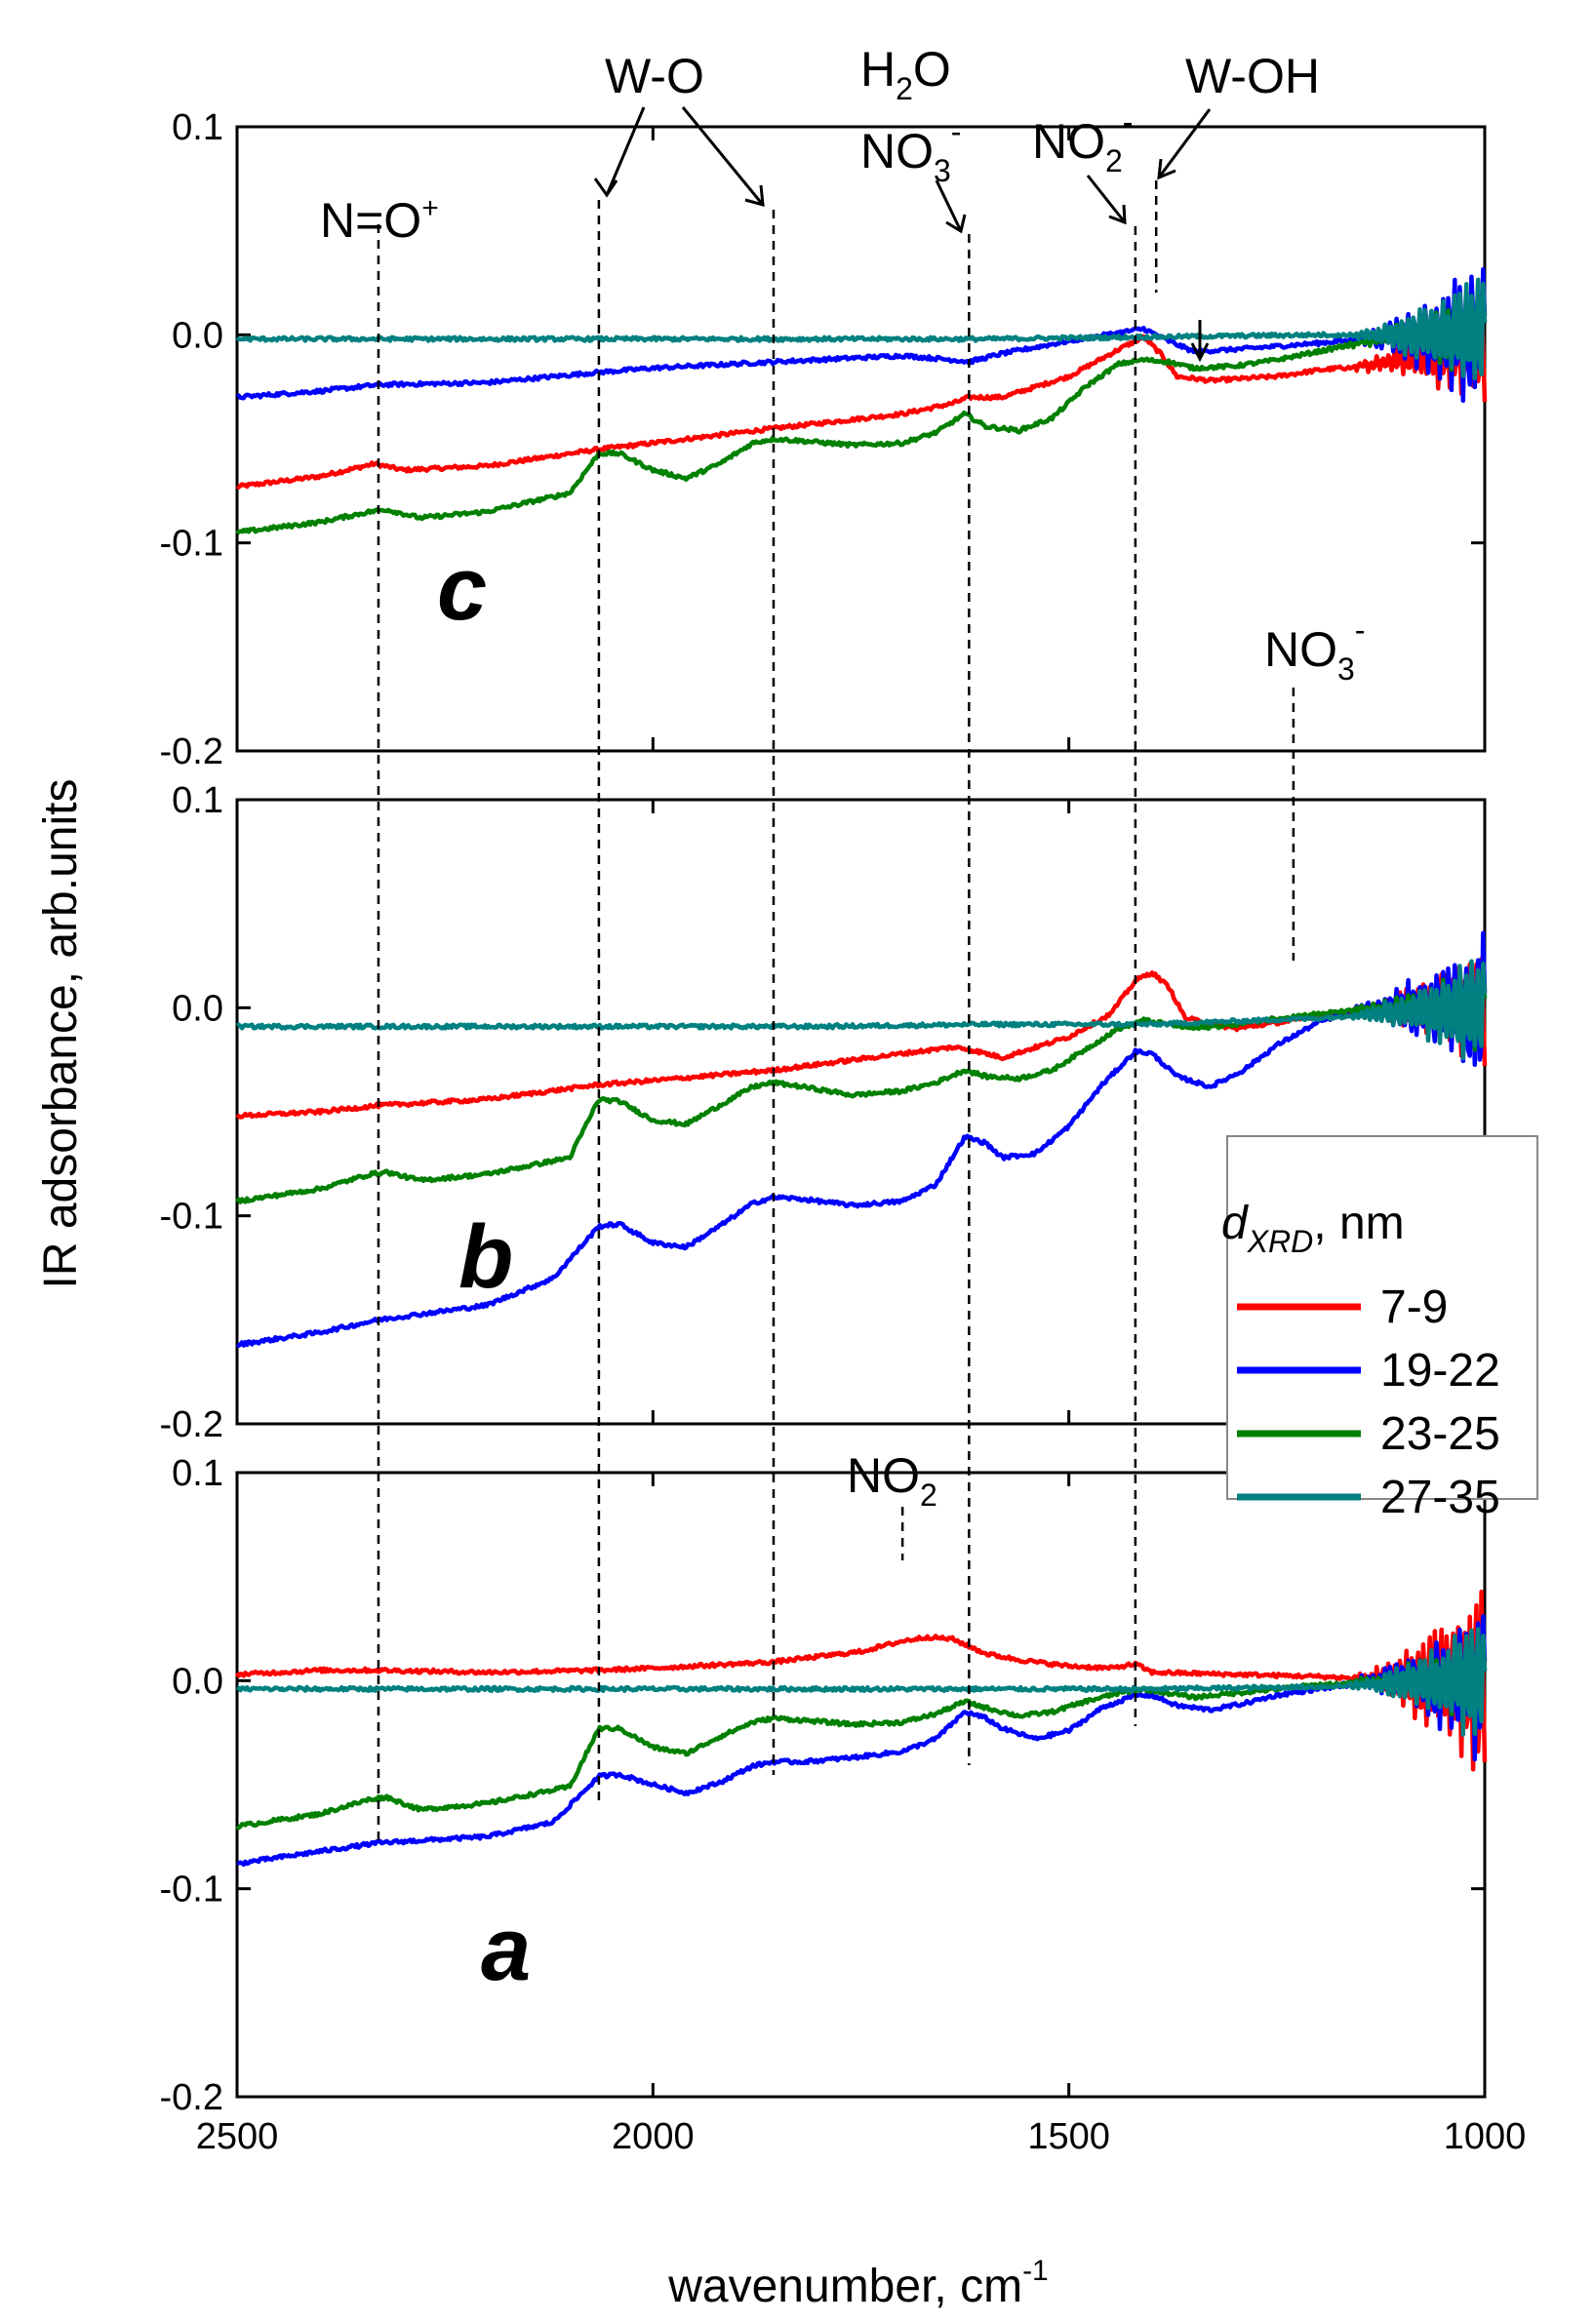  I want to click on series-line-19-22-panel-c, so click(862, 335).